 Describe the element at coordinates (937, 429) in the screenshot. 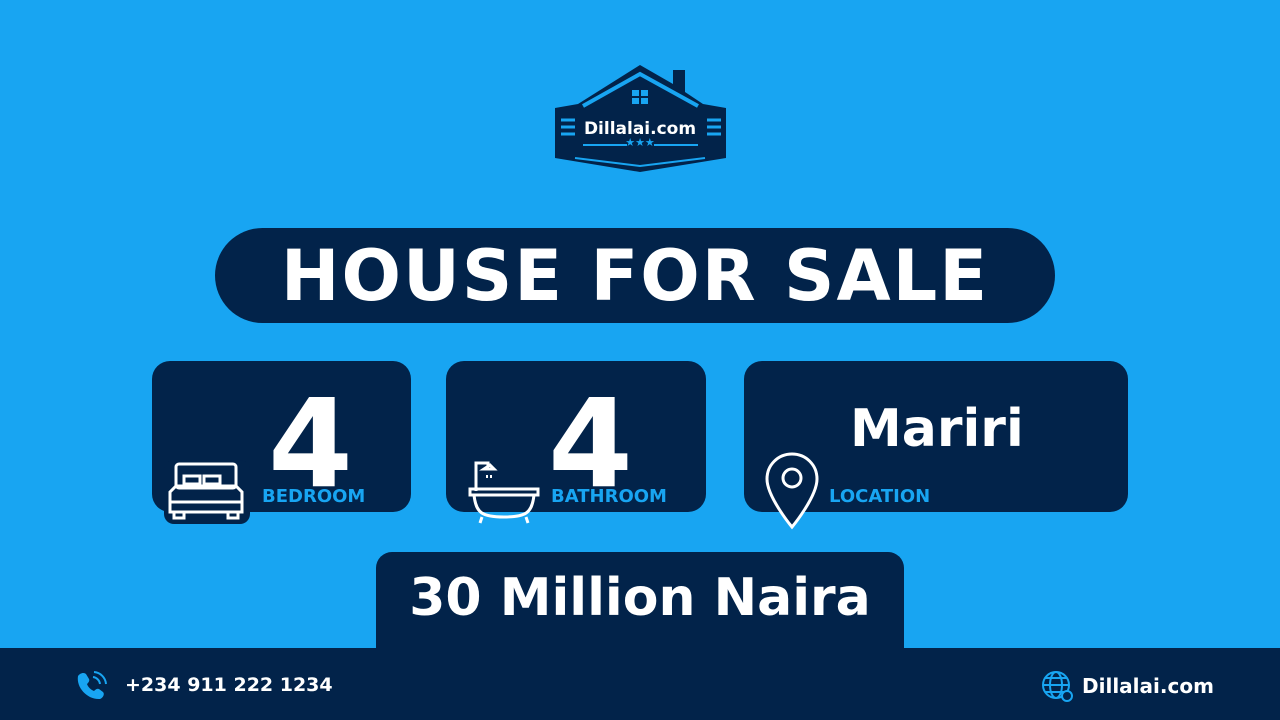

I see `location-value: Mariri` at that location.